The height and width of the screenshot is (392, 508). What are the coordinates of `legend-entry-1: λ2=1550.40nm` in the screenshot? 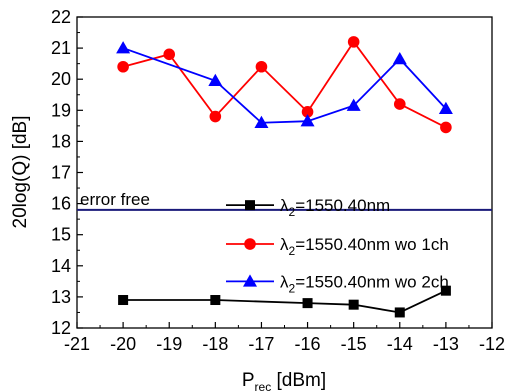 It's located at (308, 207).